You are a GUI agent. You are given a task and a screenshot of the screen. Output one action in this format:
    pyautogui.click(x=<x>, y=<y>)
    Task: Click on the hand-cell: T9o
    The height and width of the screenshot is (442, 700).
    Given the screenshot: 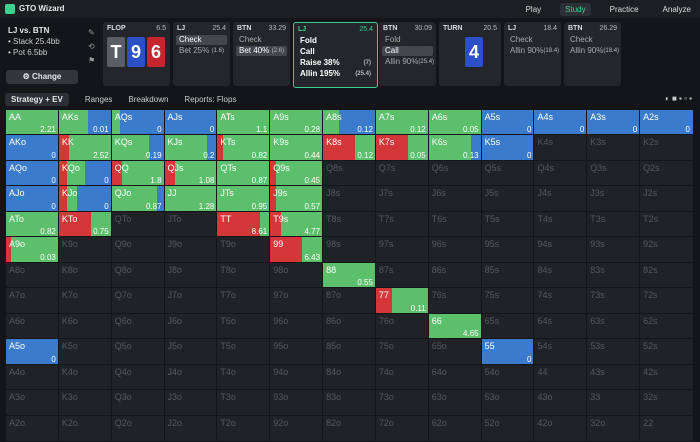 What is the action you would take?
    pyautogui.click(x=244, y=250)
    